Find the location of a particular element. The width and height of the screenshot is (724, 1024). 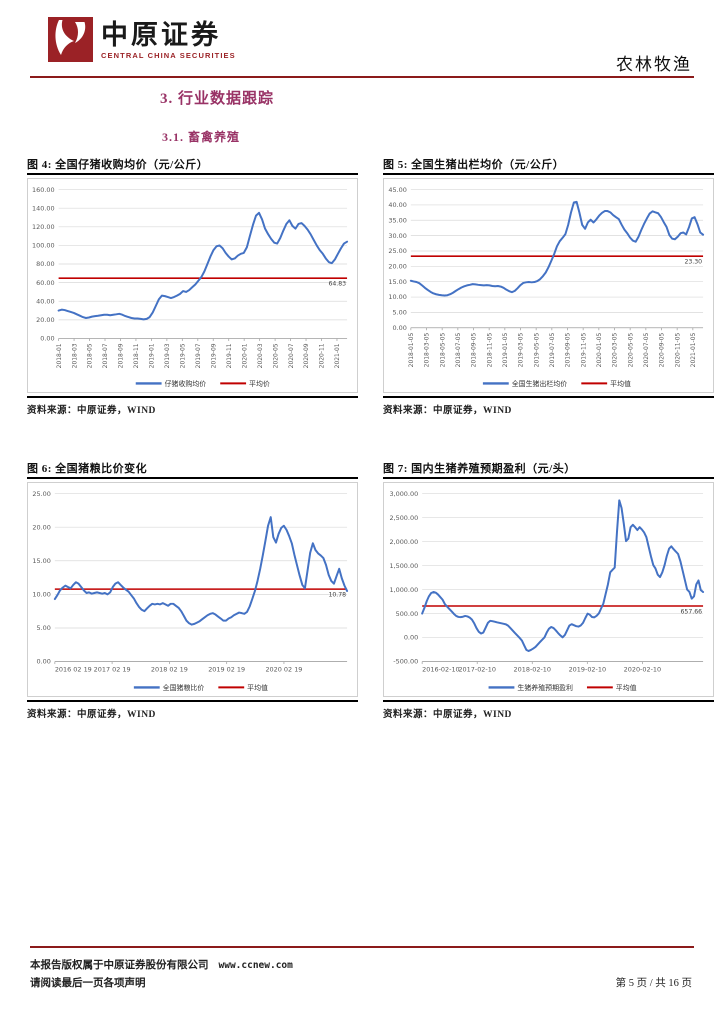

figure-4-title: 图 4: 全国仔猪收购均价（元/公斤） is located at coordinates (118, 165).